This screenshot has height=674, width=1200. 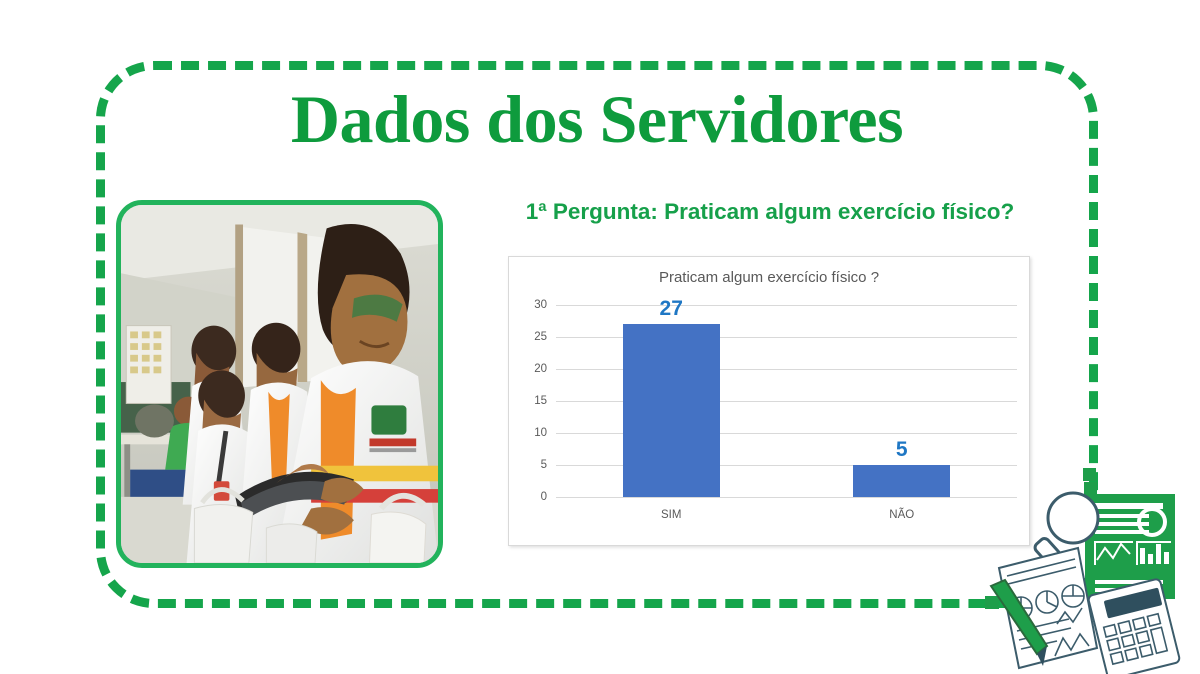 What do you see at coordinates (779, 465) in the screenshot?
I see `chart-gridline: 5` at bounding box center [779, 465].